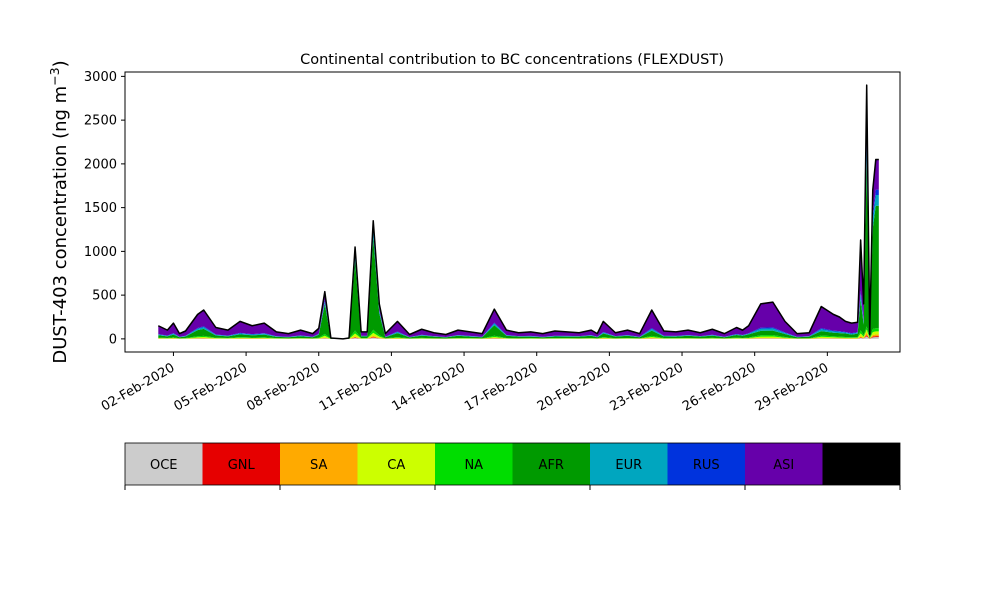 Image resolution: width=1000 pixels, height=600 pixels. Describe the element at coordinates (100, 252) in the screenshot. I see `y-tick-label: 1000` at that location.